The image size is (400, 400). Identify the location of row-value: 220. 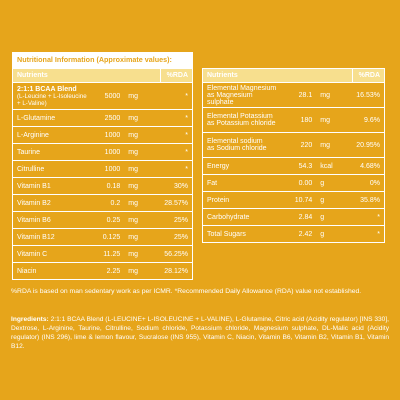
(300, 145).